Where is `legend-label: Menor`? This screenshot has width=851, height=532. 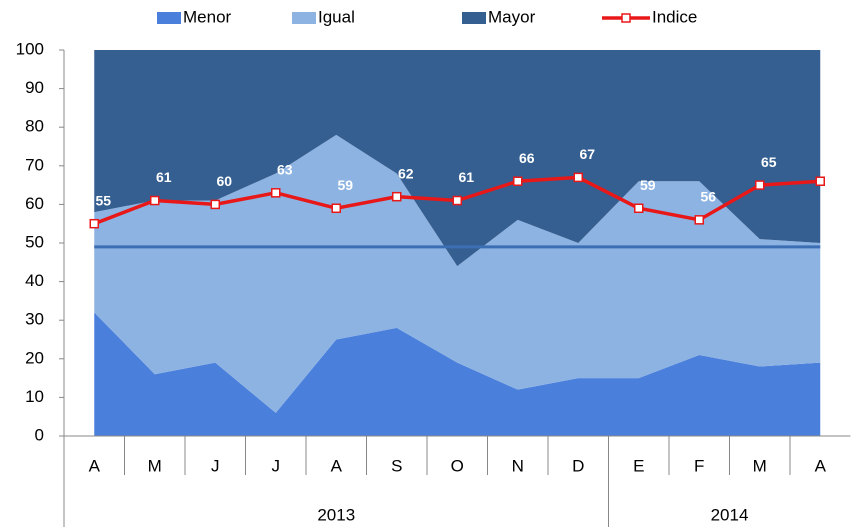
legend-label: Menor is located at coordinates (207, 16).